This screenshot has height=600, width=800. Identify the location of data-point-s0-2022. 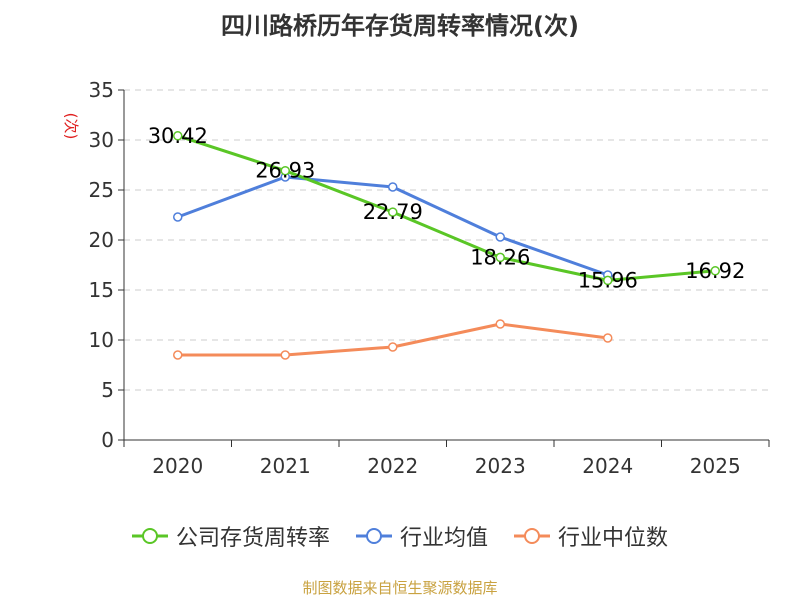
(393, 212).